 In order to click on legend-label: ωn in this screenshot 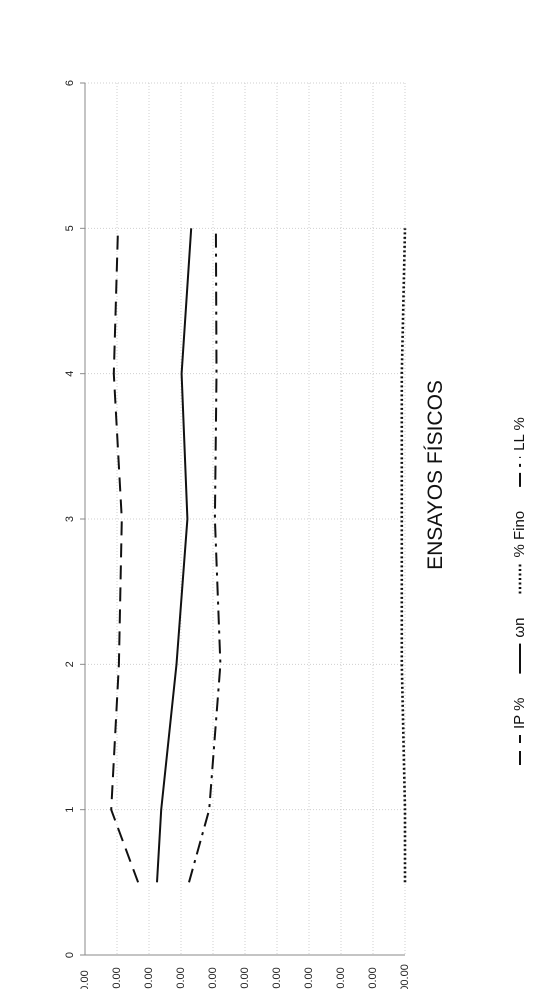, I will do `click(519, 628)`.